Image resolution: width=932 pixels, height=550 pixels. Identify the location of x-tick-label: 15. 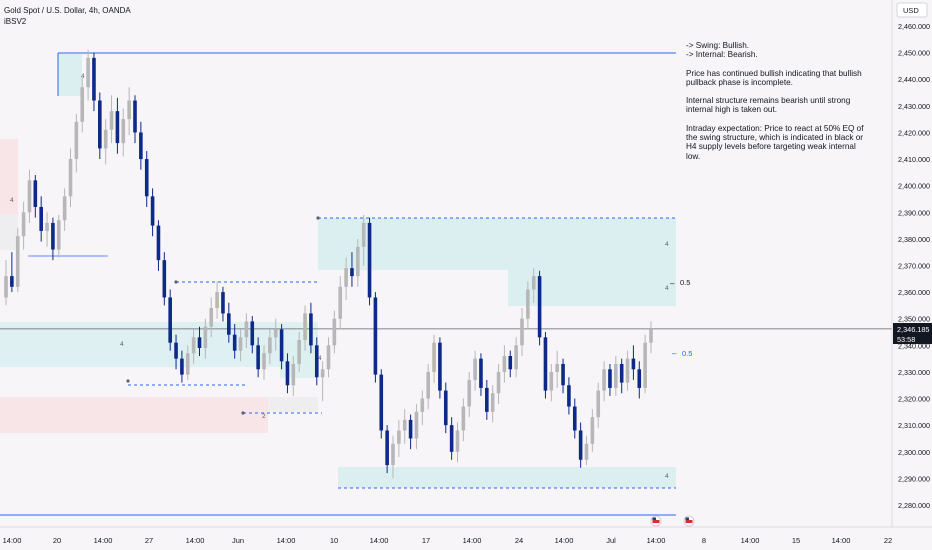
(796, 540).